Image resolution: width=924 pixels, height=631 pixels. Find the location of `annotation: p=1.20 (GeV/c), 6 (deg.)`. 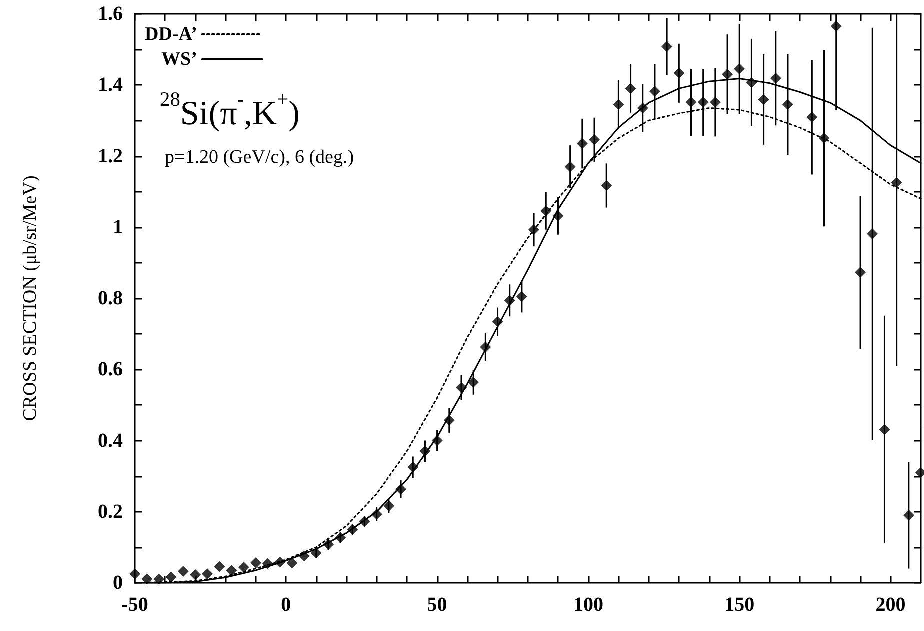

annotation: p=1.20 (GeV/c), 6 (deg.) is located at coordinates (259, 157).